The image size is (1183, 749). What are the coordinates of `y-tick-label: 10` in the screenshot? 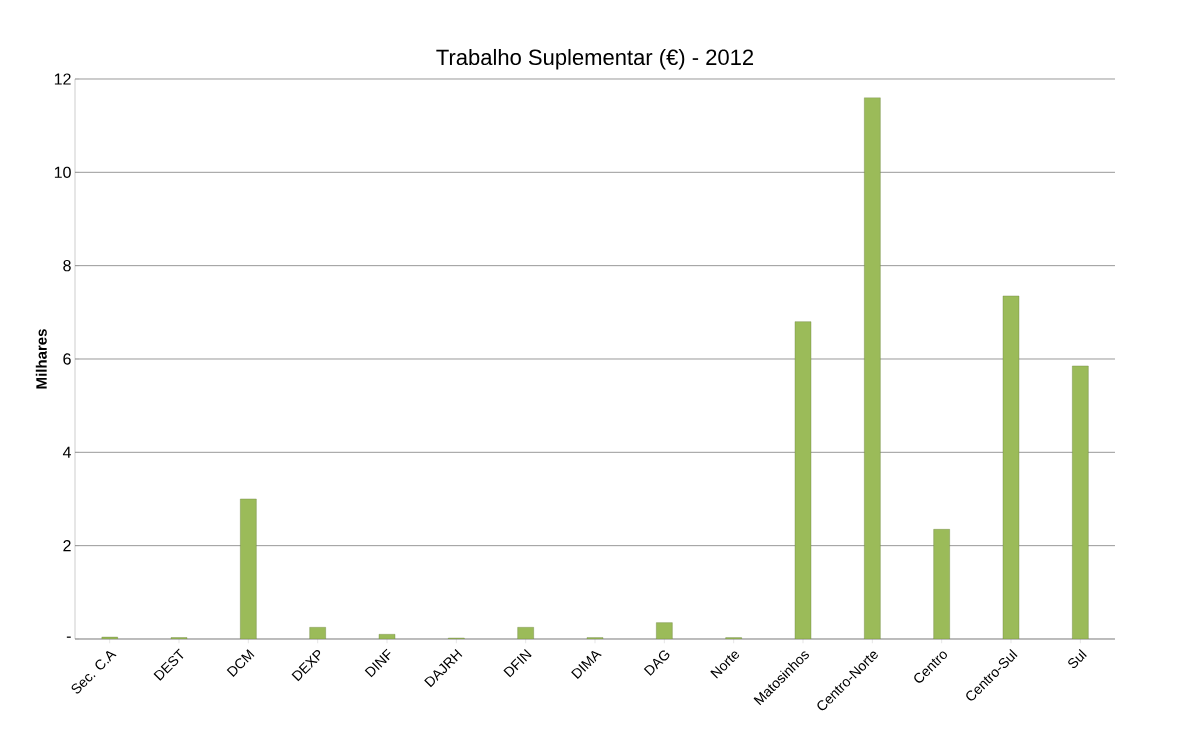 It's located at (62, 172).